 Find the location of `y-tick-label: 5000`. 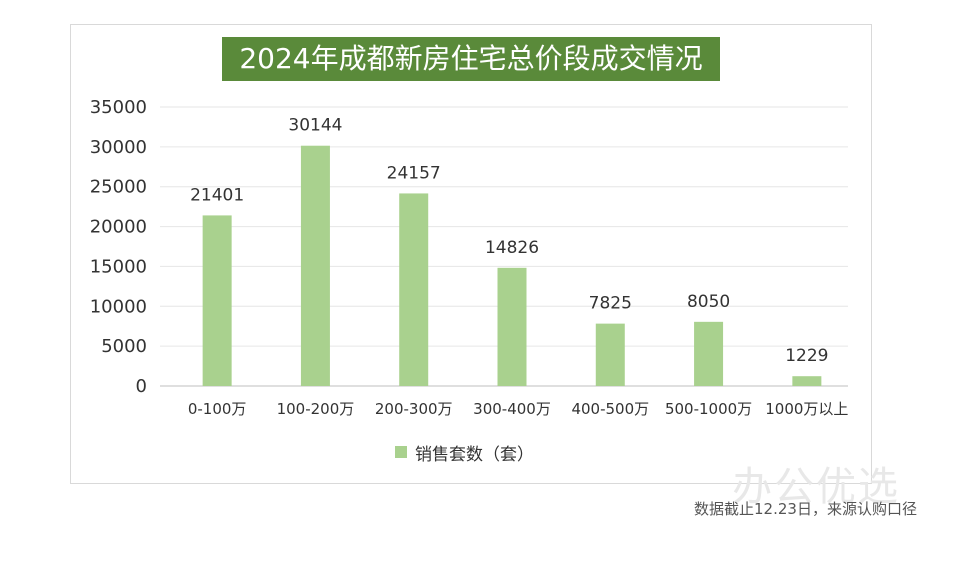

y-tick-label: 5000 is located at coordinates (124, 346).